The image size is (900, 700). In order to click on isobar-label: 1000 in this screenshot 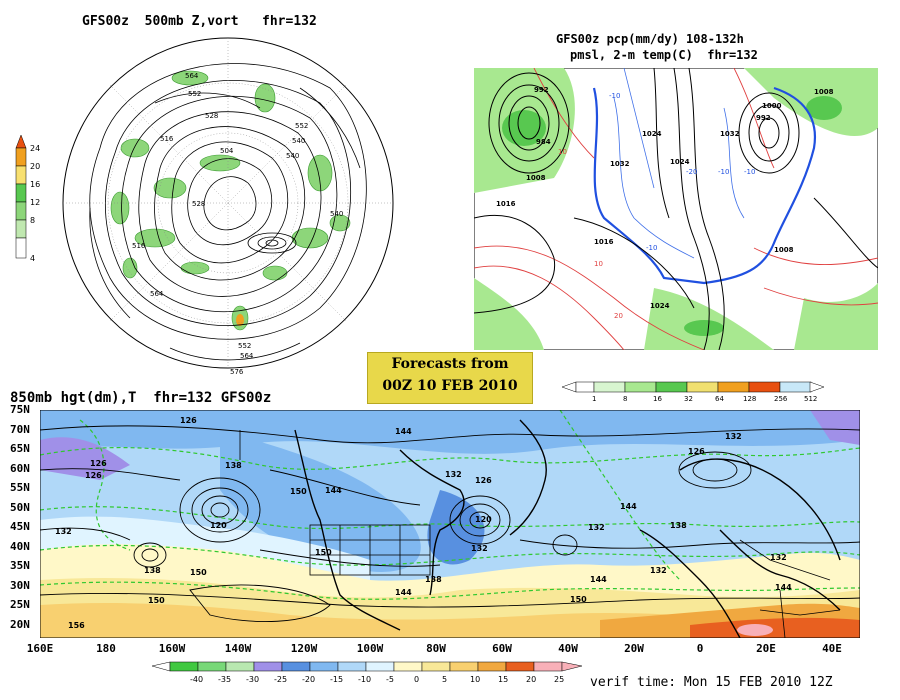, I will do `click(772, 106)`.